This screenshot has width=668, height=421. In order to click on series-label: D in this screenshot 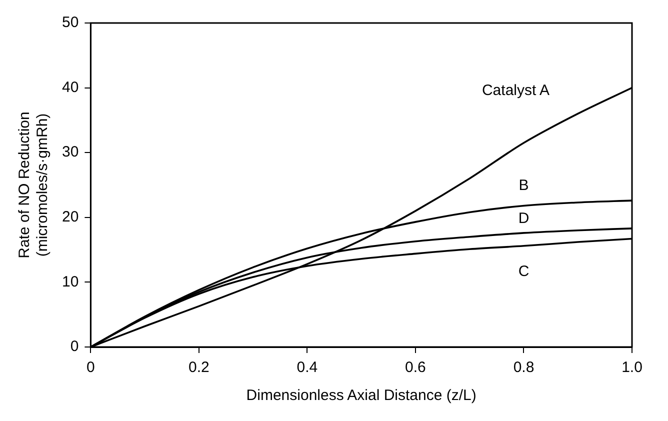, I will do `click(524, 219)`.